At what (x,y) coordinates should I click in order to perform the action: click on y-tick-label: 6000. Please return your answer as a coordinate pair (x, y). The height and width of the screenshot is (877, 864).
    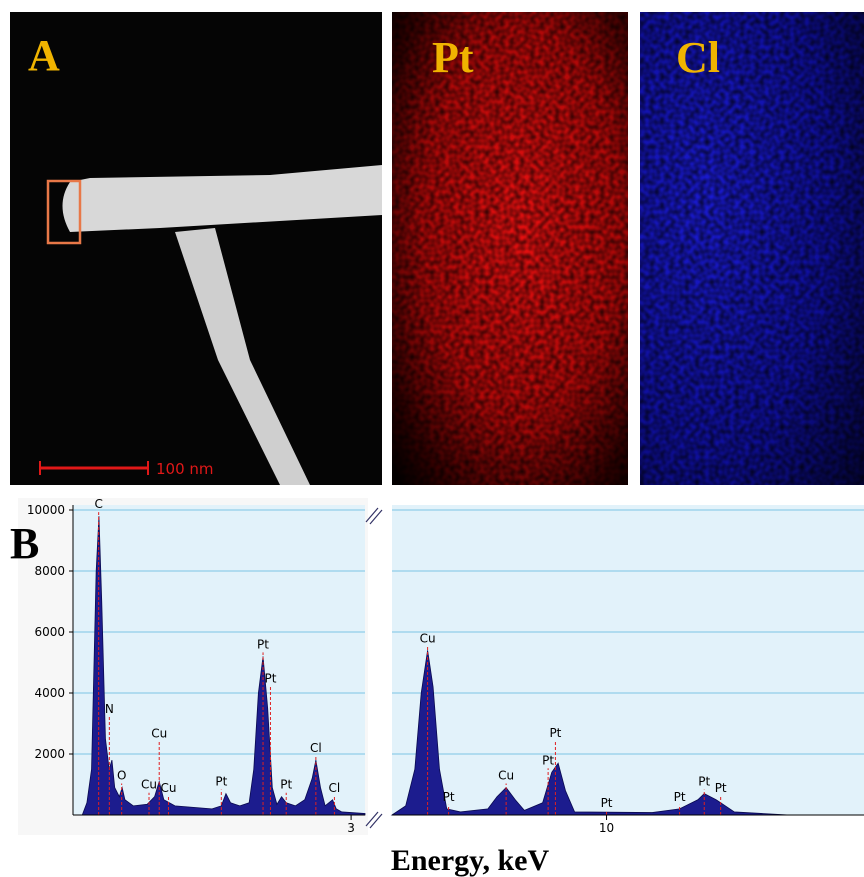
    Looking at the image, I should click on (49, 632).